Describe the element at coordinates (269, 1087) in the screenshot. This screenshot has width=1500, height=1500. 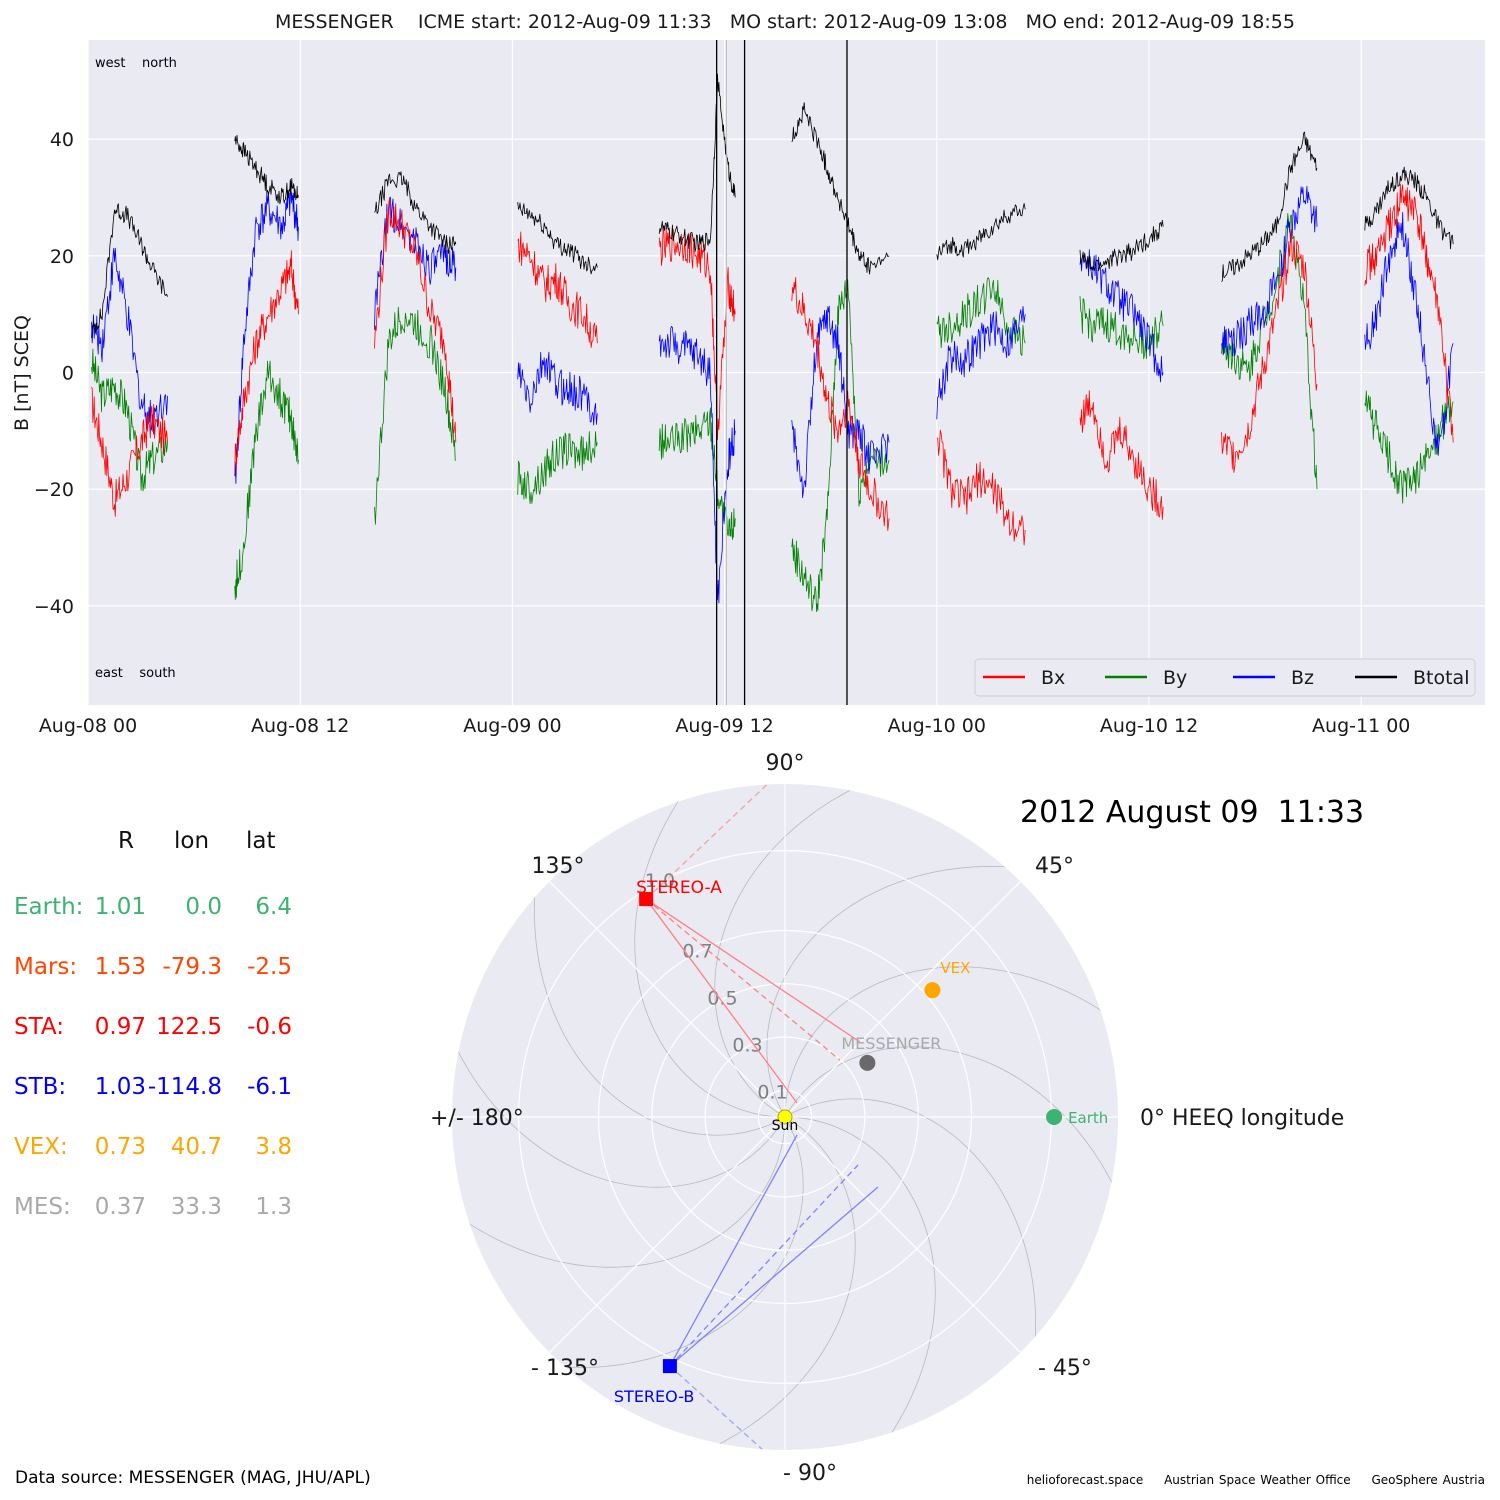
I see `position-lat-value: -6.1` at that location.